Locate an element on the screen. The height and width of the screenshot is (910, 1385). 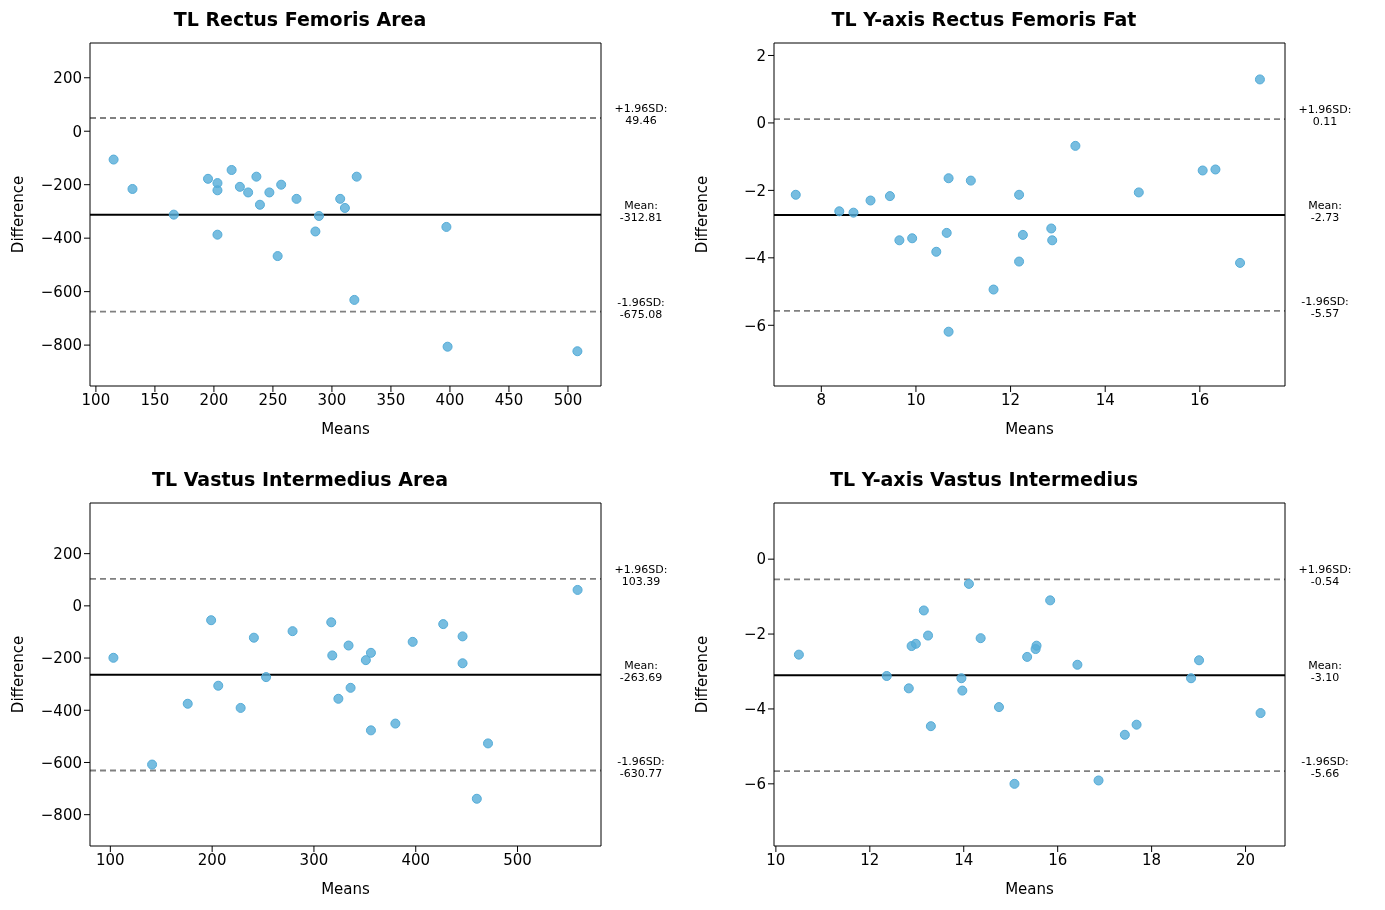
x-tick-label: 150 is located at coordinates (155, 399).